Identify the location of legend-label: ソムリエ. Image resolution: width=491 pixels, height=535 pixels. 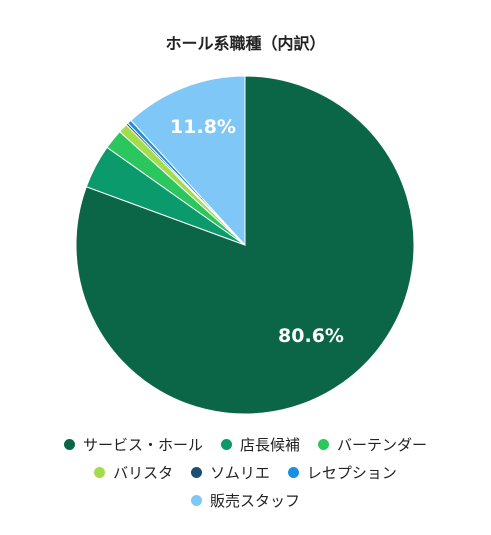
(240, 472).